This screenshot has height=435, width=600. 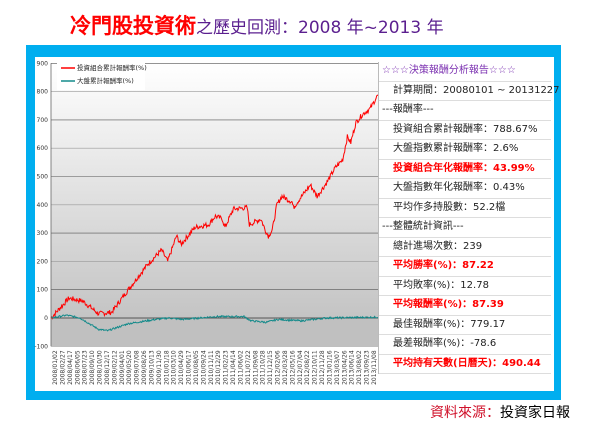 What do you see at coordinates (226, 367) in the screenshot?
I see `x-tick-label: 2011/02/23` at bounding box center [226, 367].